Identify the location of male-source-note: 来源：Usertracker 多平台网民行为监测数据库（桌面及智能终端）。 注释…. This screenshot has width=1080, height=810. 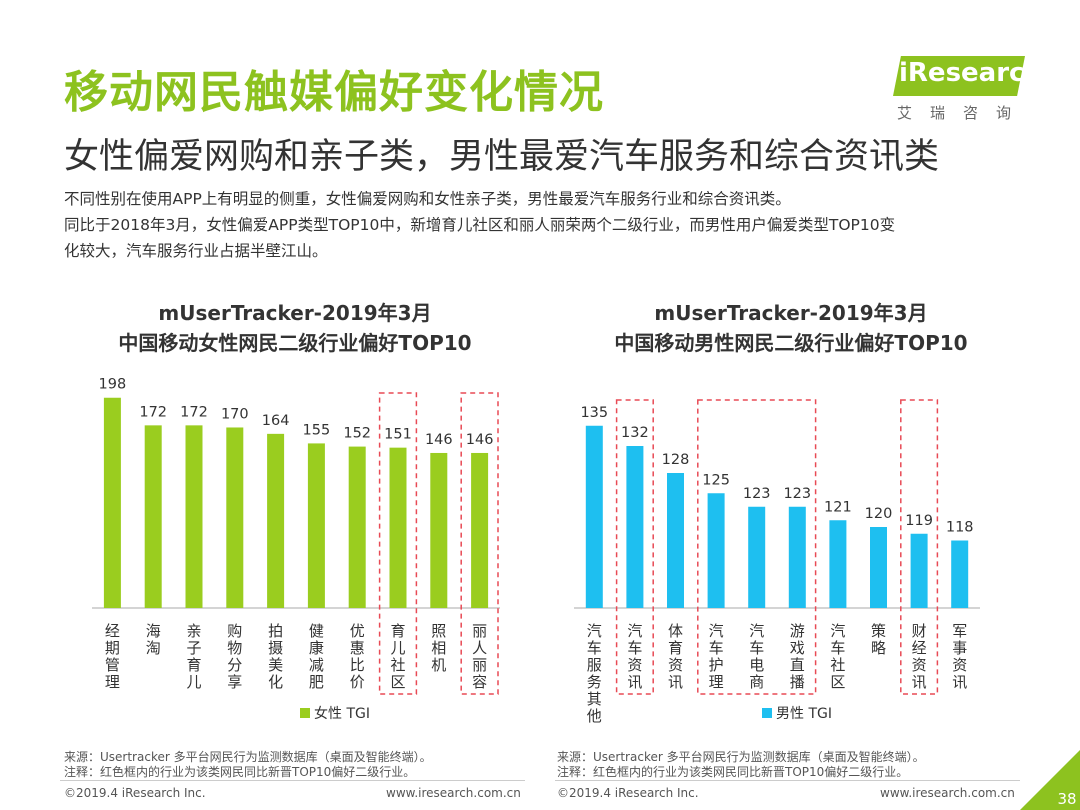
(741, 765).